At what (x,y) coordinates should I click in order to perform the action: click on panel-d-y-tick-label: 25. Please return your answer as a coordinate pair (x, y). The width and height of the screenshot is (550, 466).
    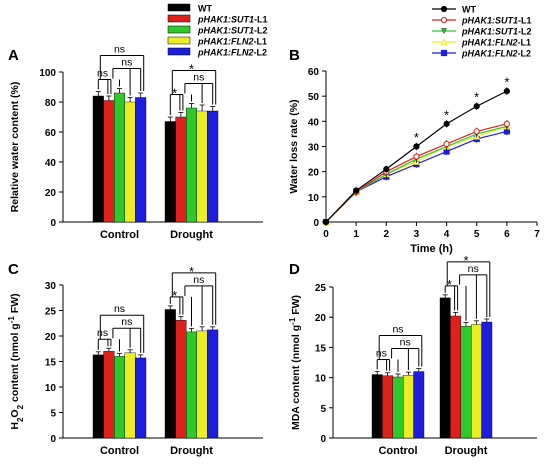
    Looking at the image, I should click on (321, 288).